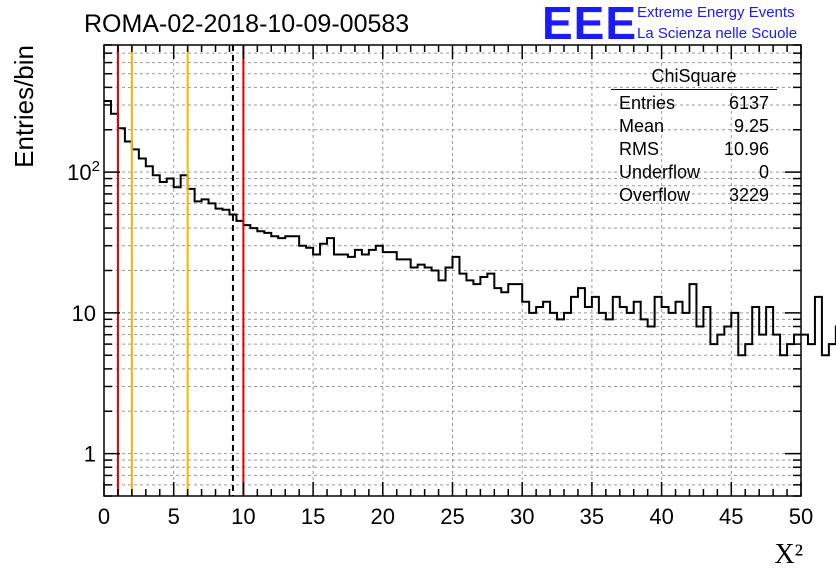 This screenshot has height=572, width=836. Describe the element at coordinates (694, 150) in the screenshot. I see `stats-row-rms: RMS 10.96` at that location.